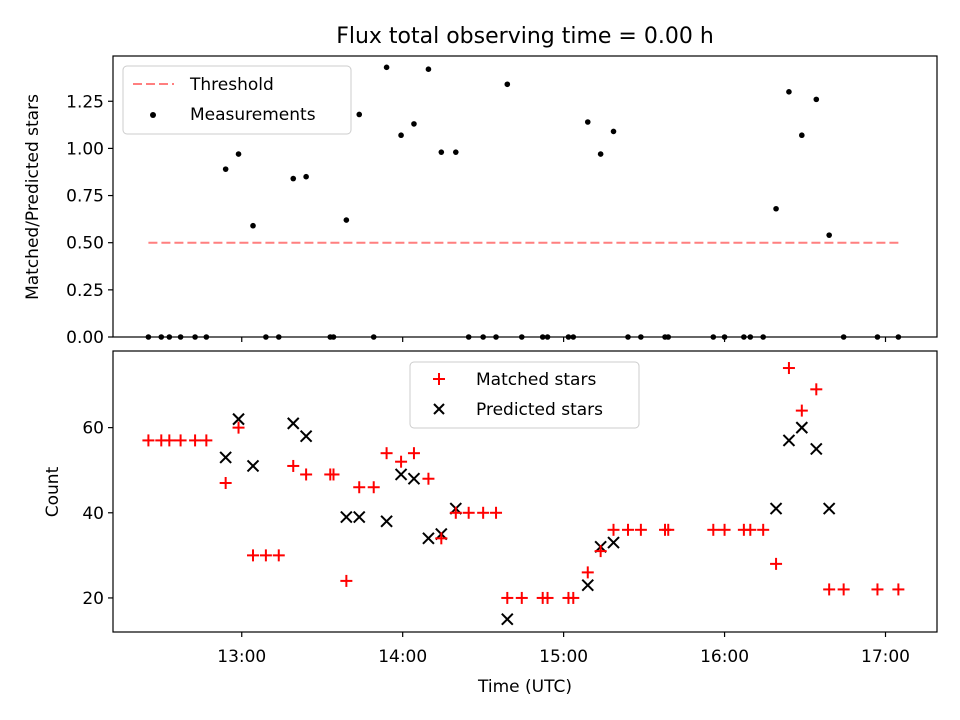 The image size is (960, 720). I want to click on x-tick-label: 15:00, so click(563, 657).